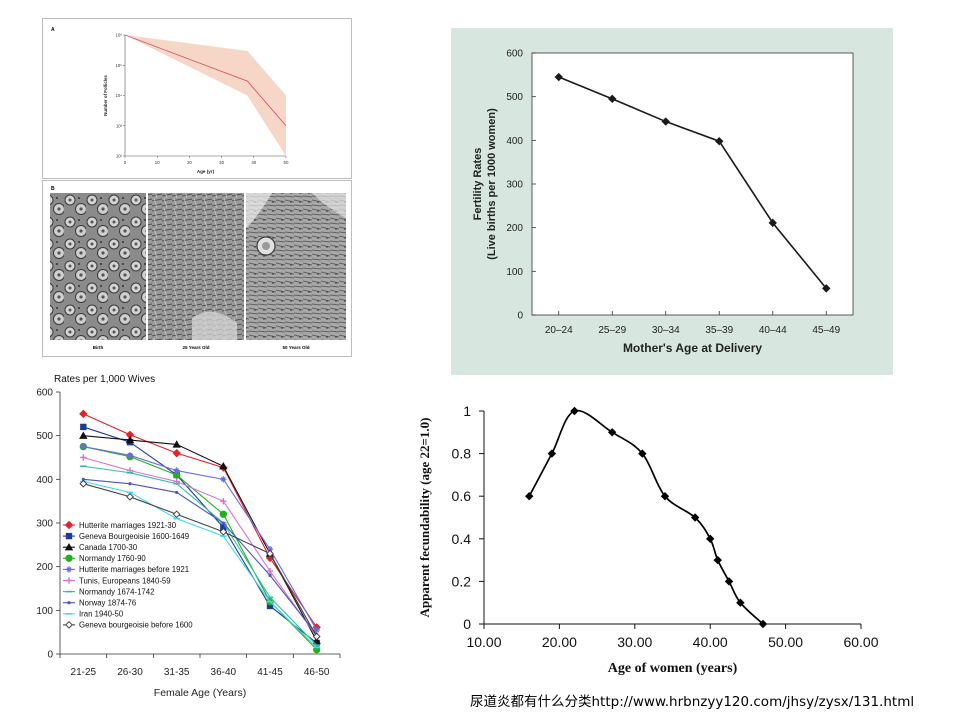  I want to click on fertility-y-label-sub: (Live births per 1000 women), so click(492, 184).